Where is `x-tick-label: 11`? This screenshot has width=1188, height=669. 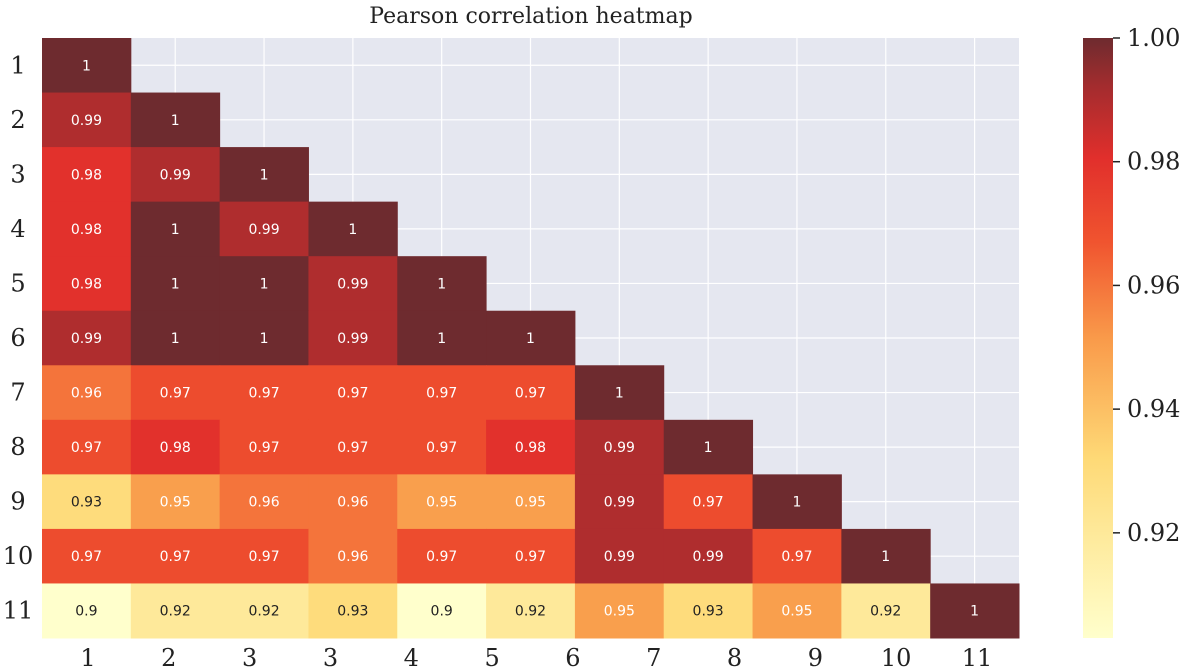 x-tick-label: 11 is located at coordinates (977, 656).